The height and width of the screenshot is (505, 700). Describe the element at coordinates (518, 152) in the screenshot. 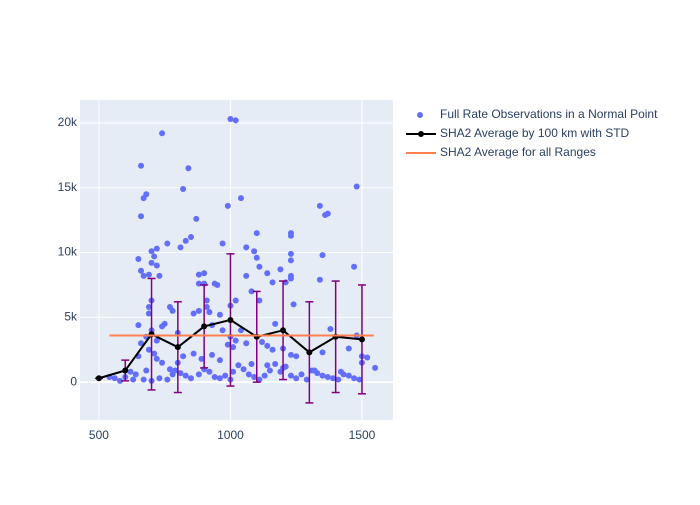

I see `legend-label: SHA2 Average for all Ranges` at that location.